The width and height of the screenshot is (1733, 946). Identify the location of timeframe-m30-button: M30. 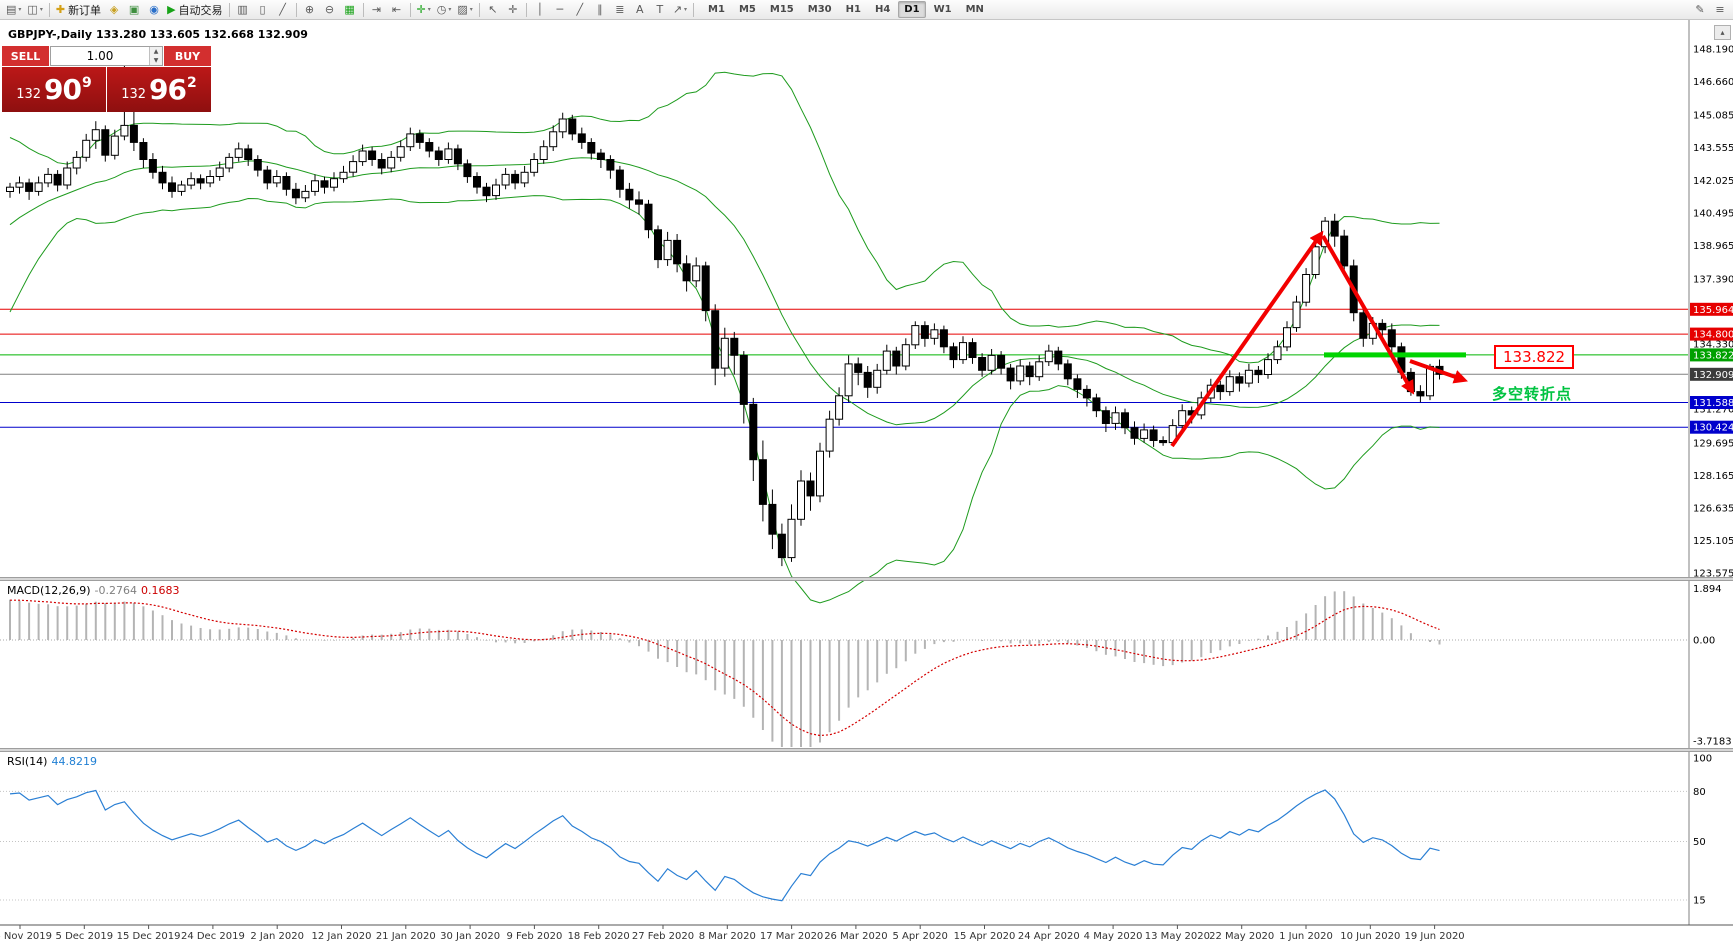
(819, 9).